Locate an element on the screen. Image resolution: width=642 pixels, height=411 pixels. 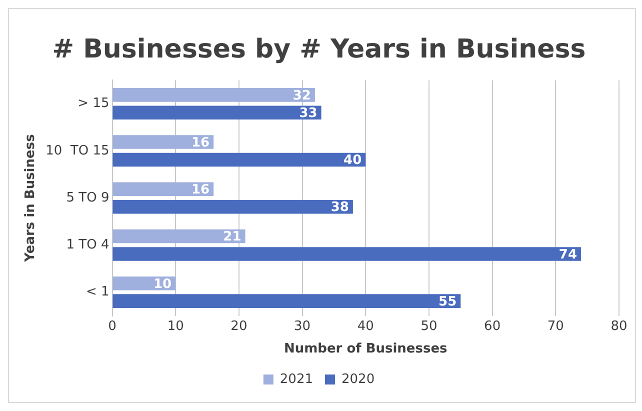
x-tick-label: 80 is located at coordinates (619, 326).